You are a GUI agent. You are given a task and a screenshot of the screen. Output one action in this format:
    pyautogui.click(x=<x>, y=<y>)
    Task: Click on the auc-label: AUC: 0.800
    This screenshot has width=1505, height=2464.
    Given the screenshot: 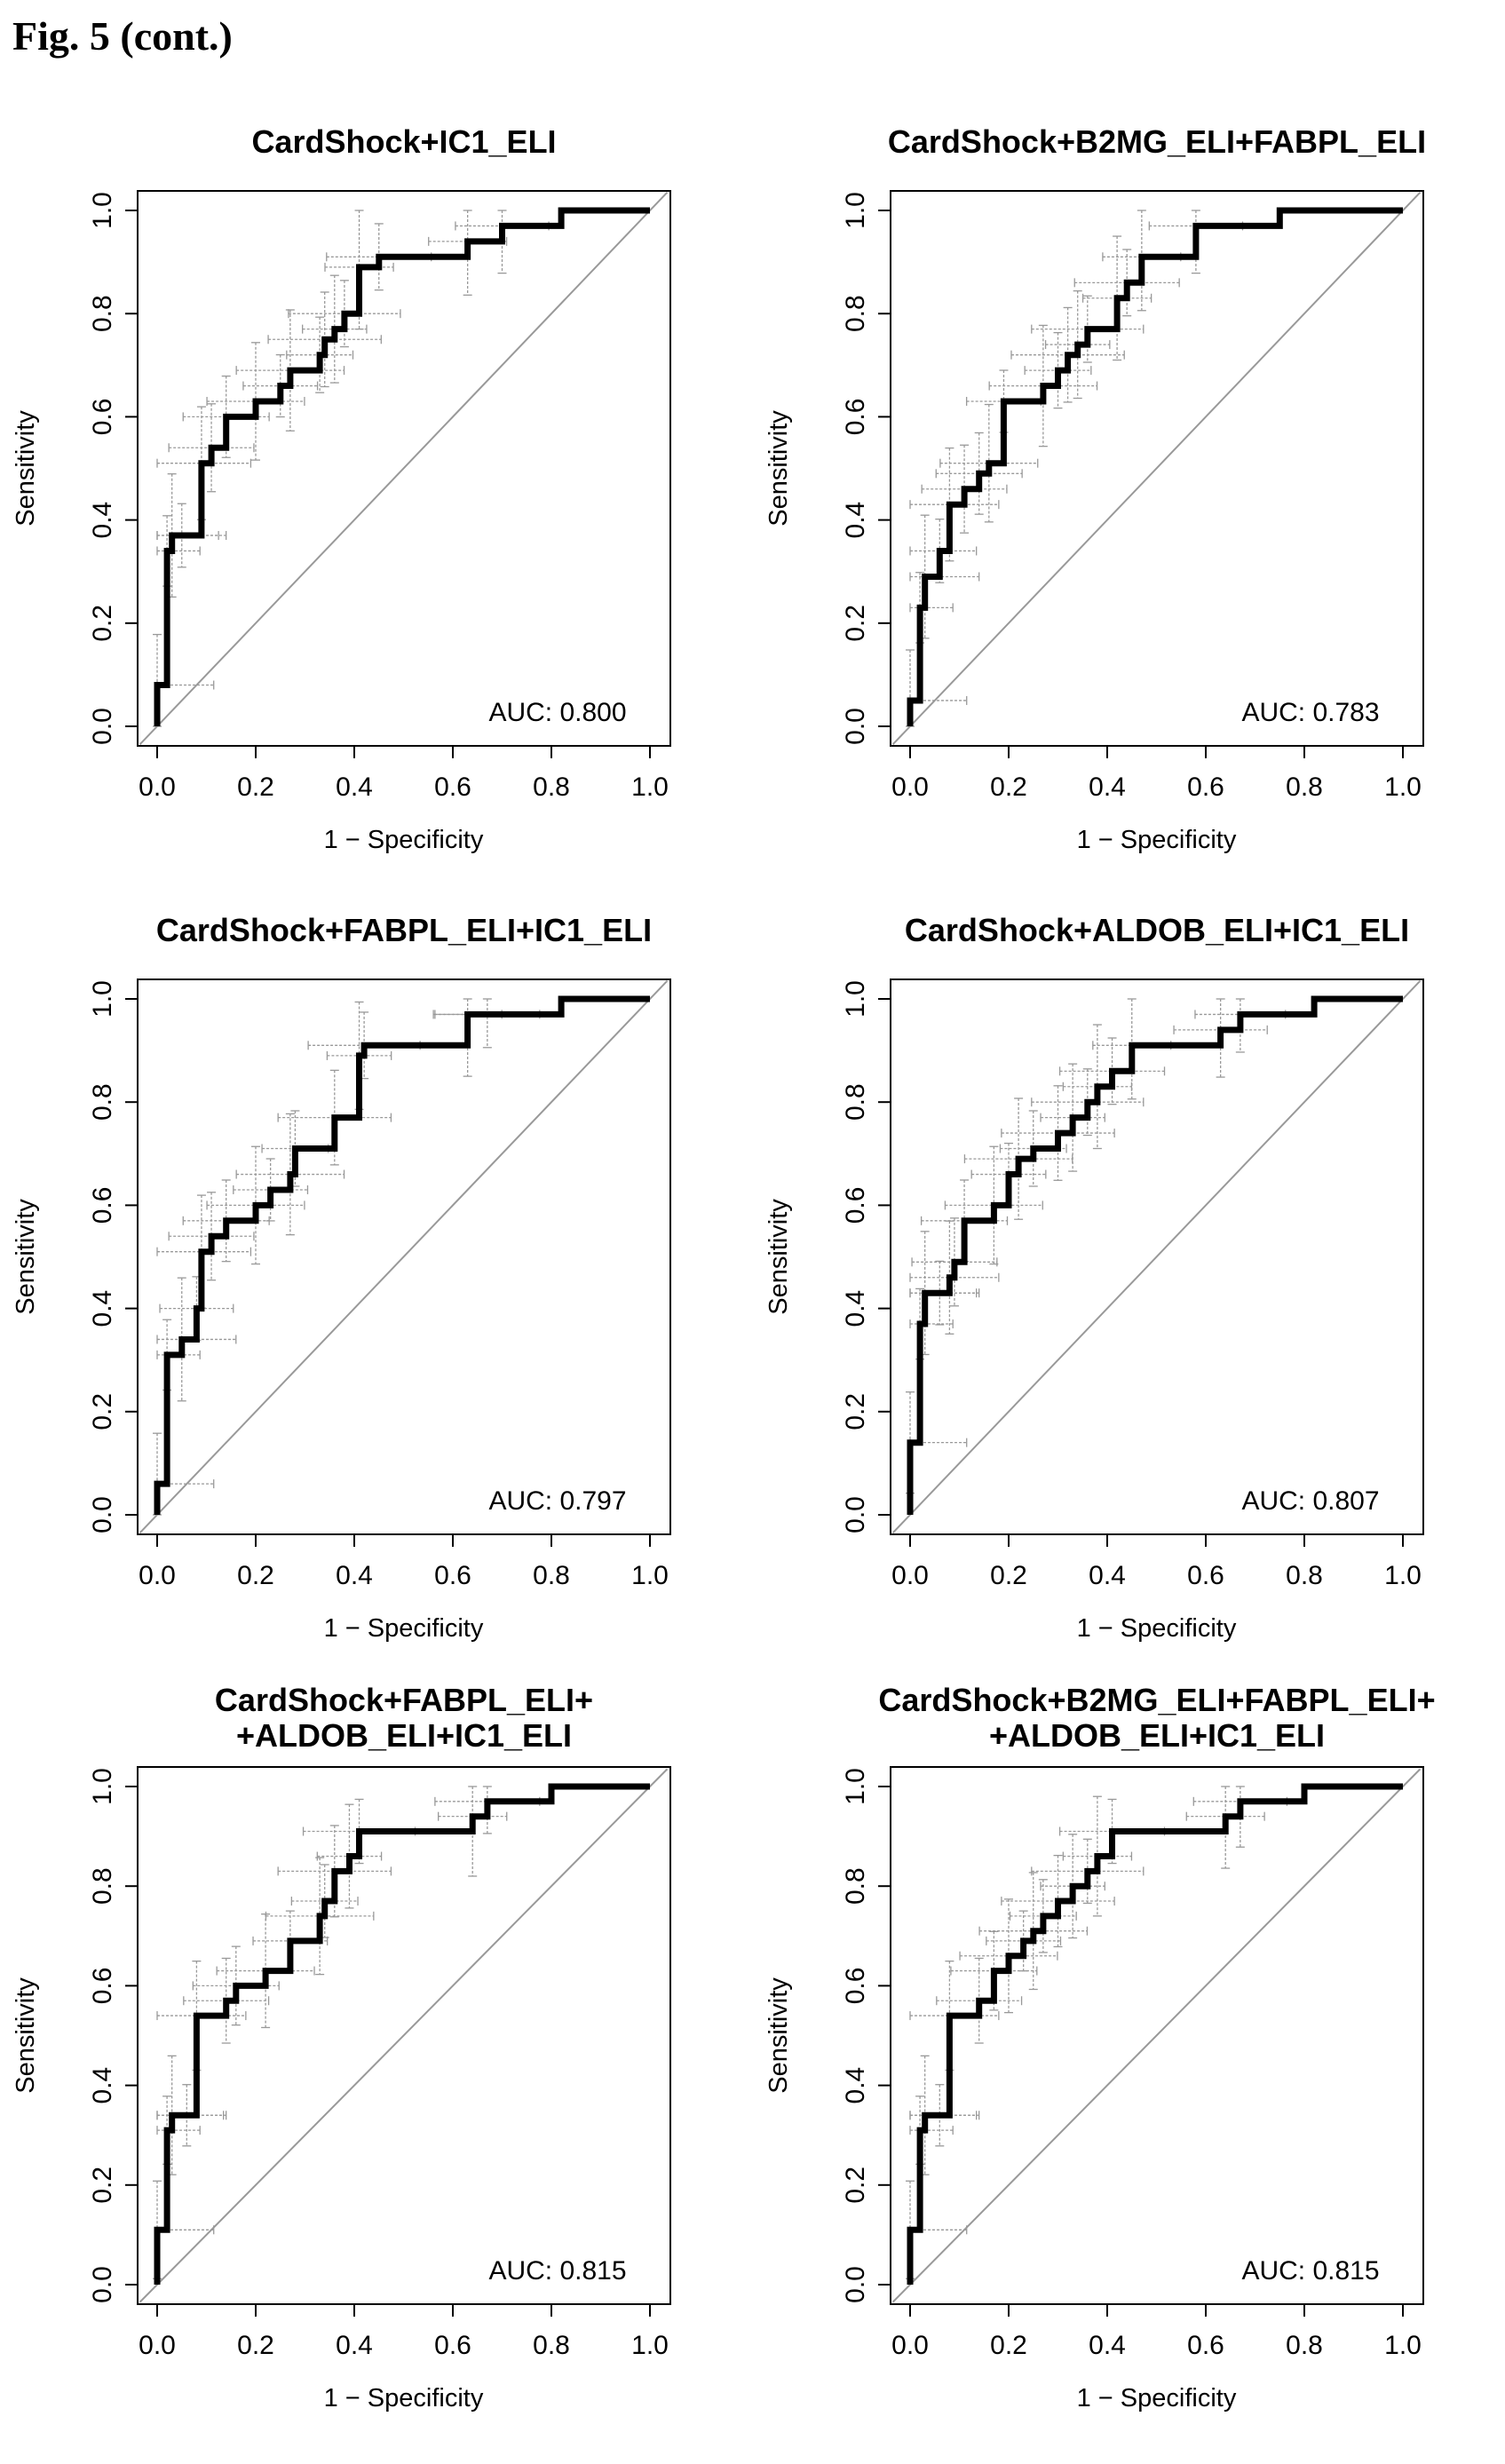 What is the action you would take?
    pyautogui.click(x=557, y=713)
    